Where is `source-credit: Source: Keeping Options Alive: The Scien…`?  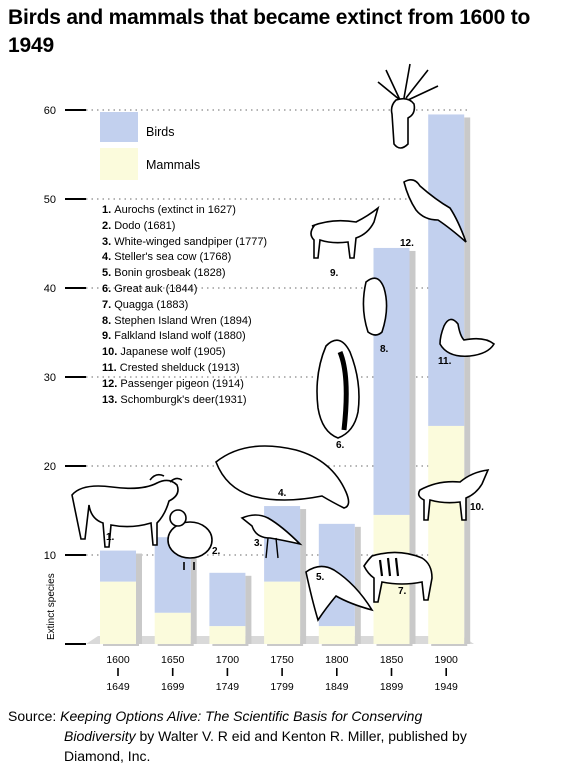
source-credit: Source: Keeping Options Alive: The Scien… is located at coordinates (286, 736).